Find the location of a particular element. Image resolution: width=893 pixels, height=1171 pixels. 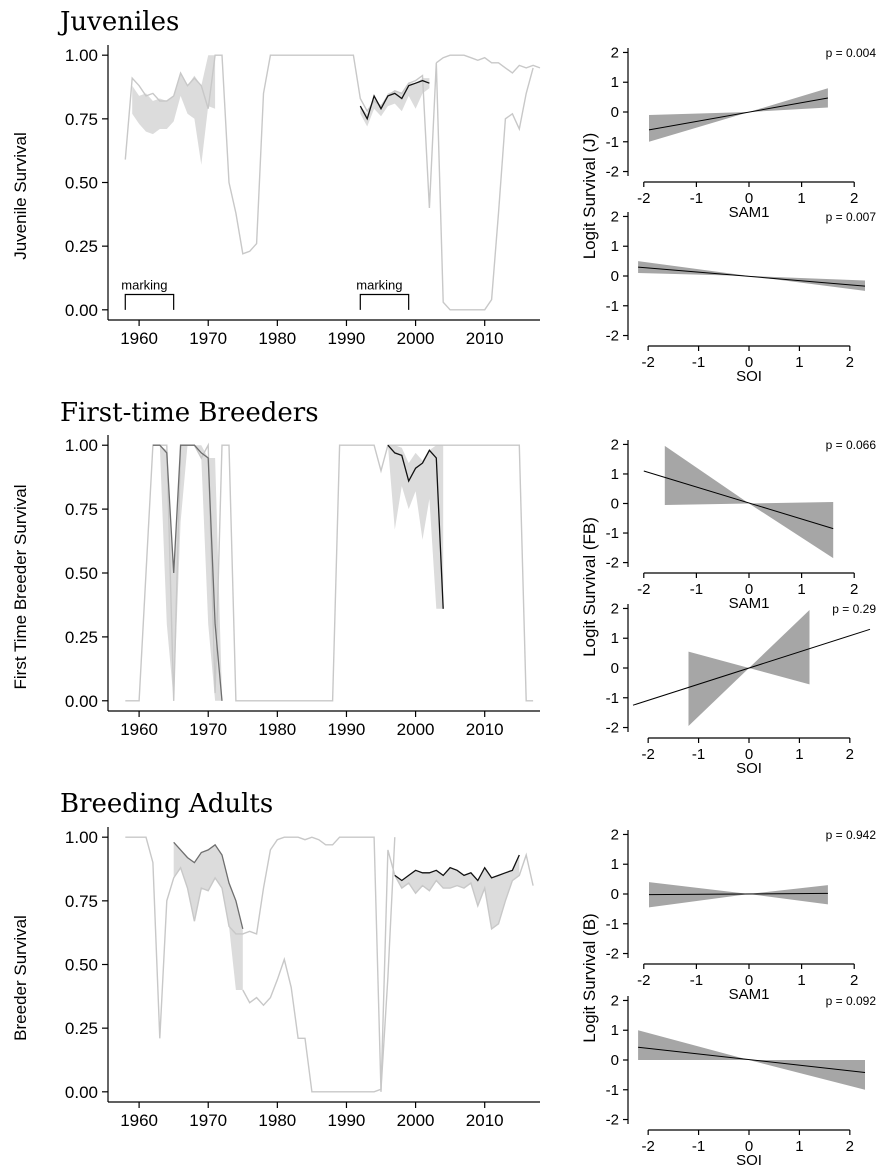

p-value-label: p = 0.066 is located at coordinates (851, 445).